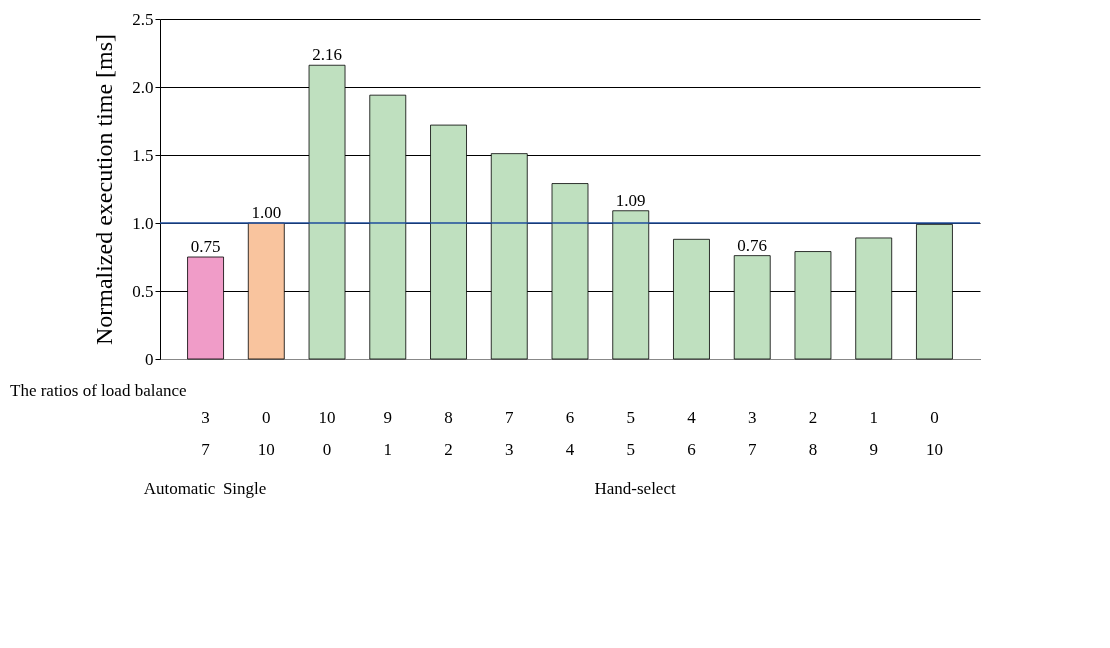 This screenshot has width=1110, height=648. Describe the element at coordinates (205, 246) in the screenshot. I see `data-label: 0.75` at that location.